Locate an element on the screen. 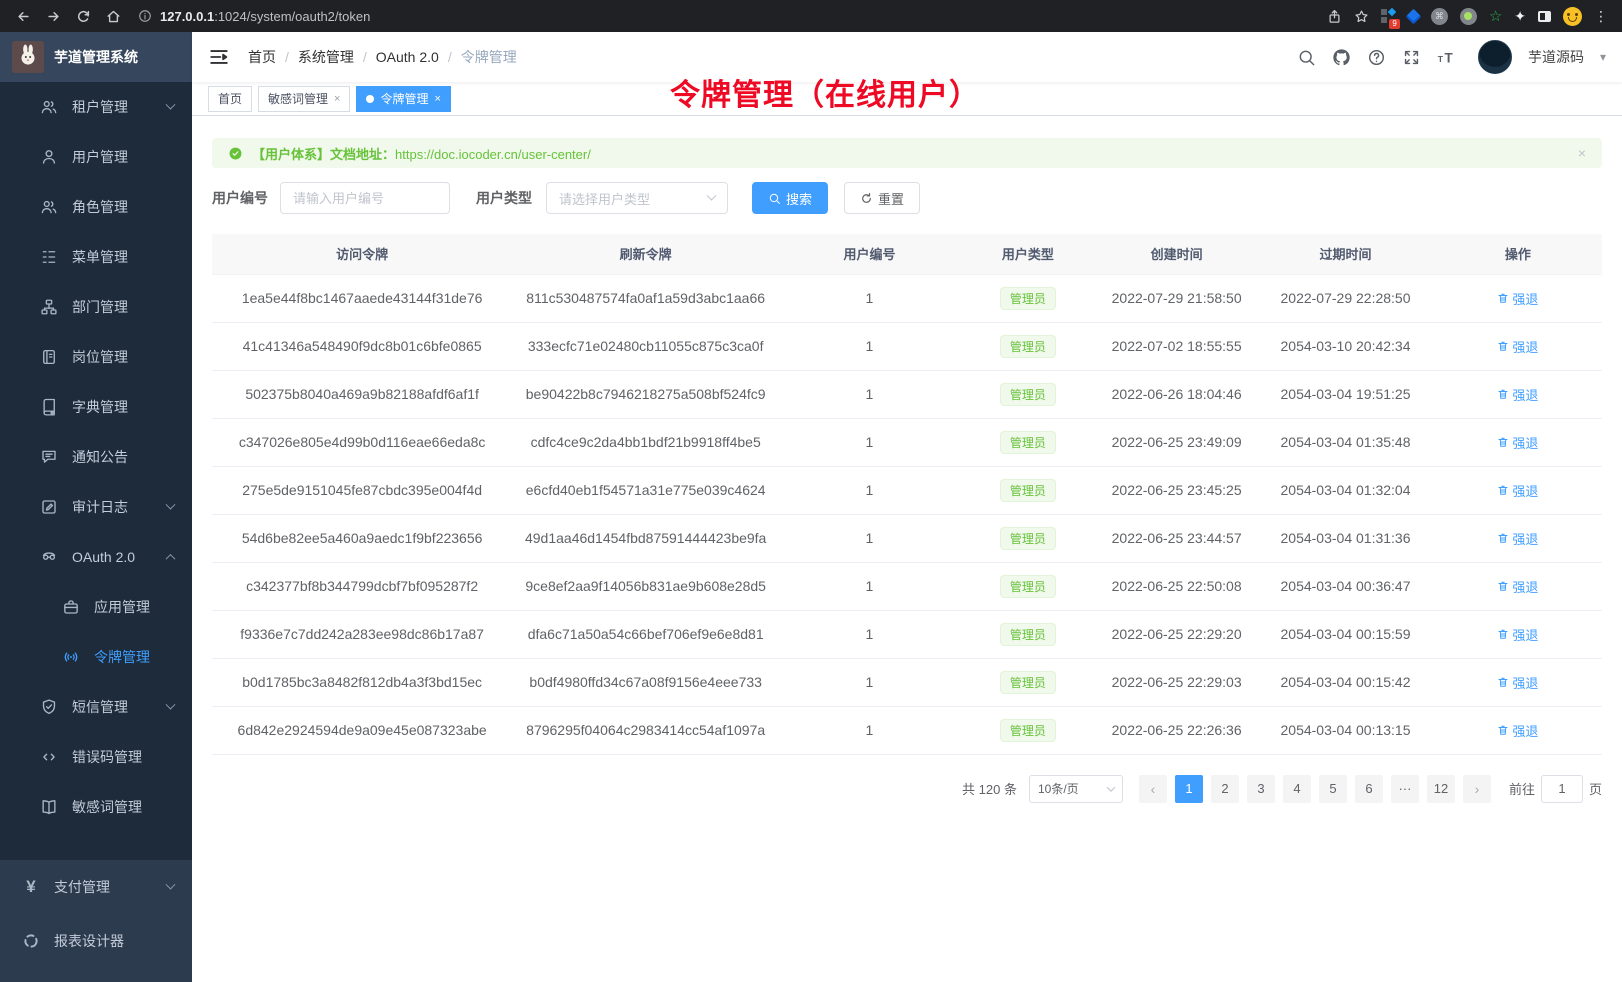 This screenshot has width=1622, height=982. search-icon is located at coordinates (1306, 57).